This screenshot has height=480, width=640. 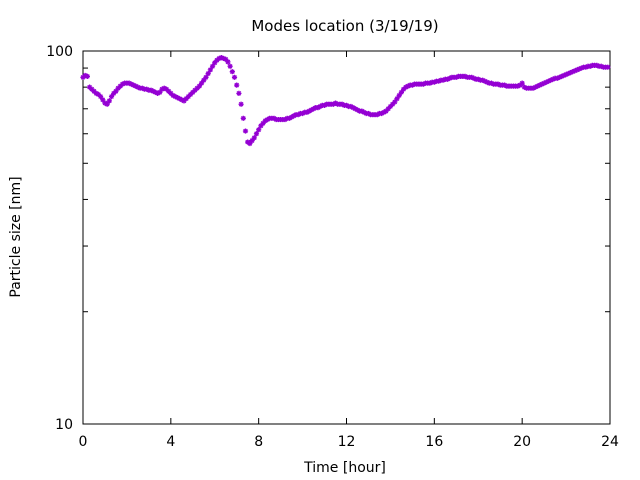 What do you see at coordinates (258, 442) in the screenshot?
I see `x-tick-label: 8` at bounding box center [258, 442].